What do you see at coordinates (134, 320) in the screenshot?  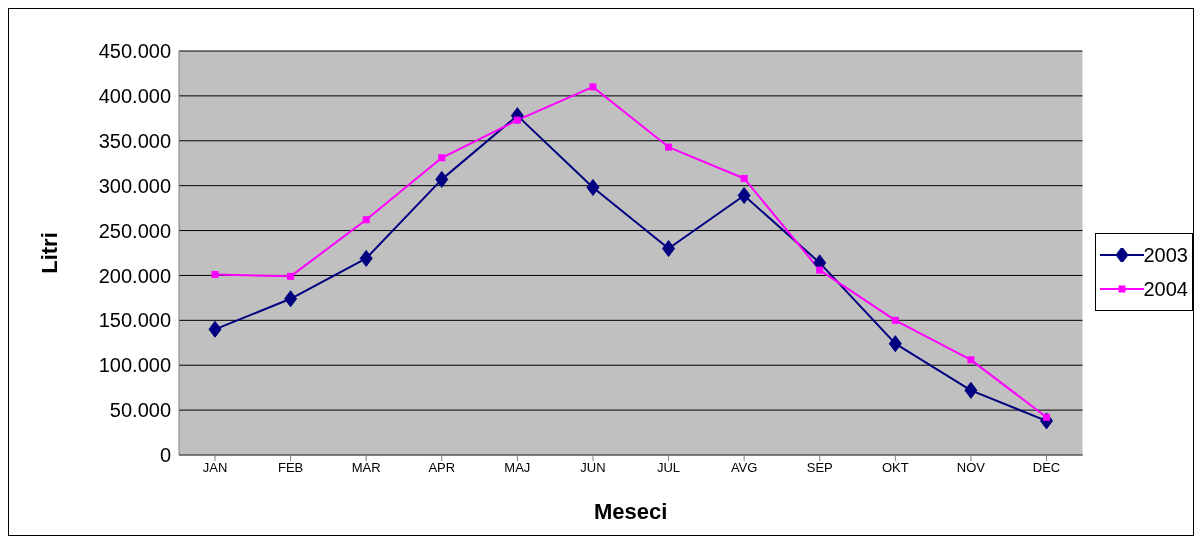 I see `y-tick-label: 150.000` at bounding box center [134, 320].